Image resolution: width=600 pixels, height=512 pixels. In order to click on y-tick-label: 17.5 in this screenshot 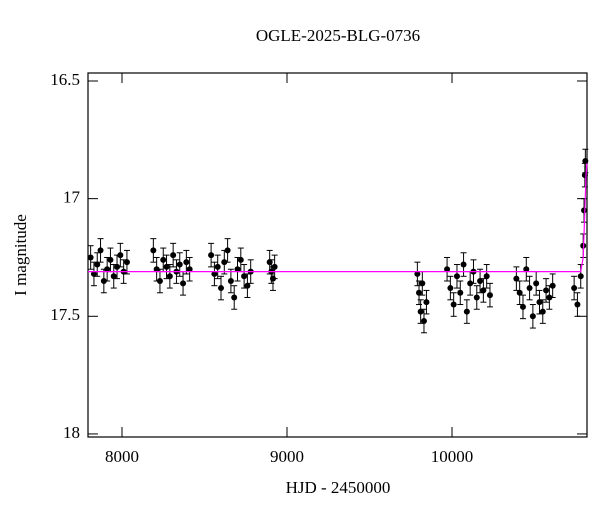, I will do `click(65, 314)`.